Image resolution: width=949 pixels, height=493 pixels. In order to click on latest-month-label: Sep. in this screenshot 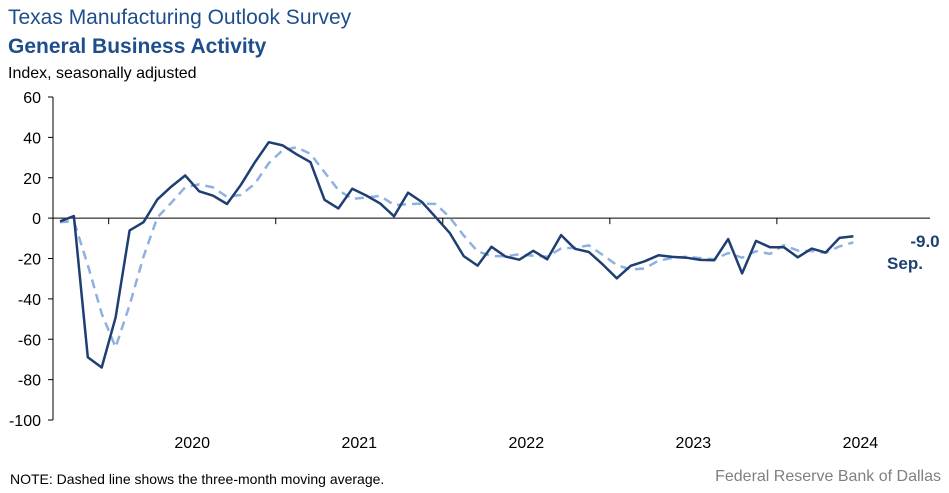, I will do `click(905, 263)`.